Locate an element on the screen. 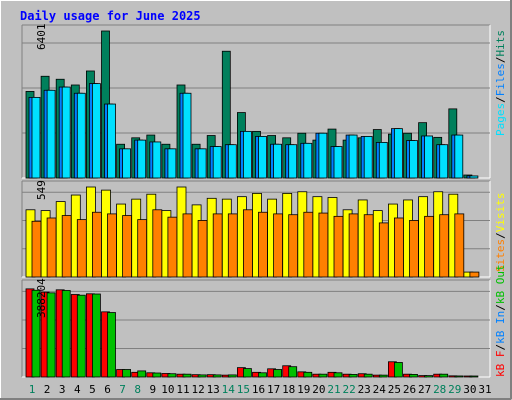 The height and width of the screenshot is (400, 512). day-label-20: 20 is located at coordinates (318, 389).